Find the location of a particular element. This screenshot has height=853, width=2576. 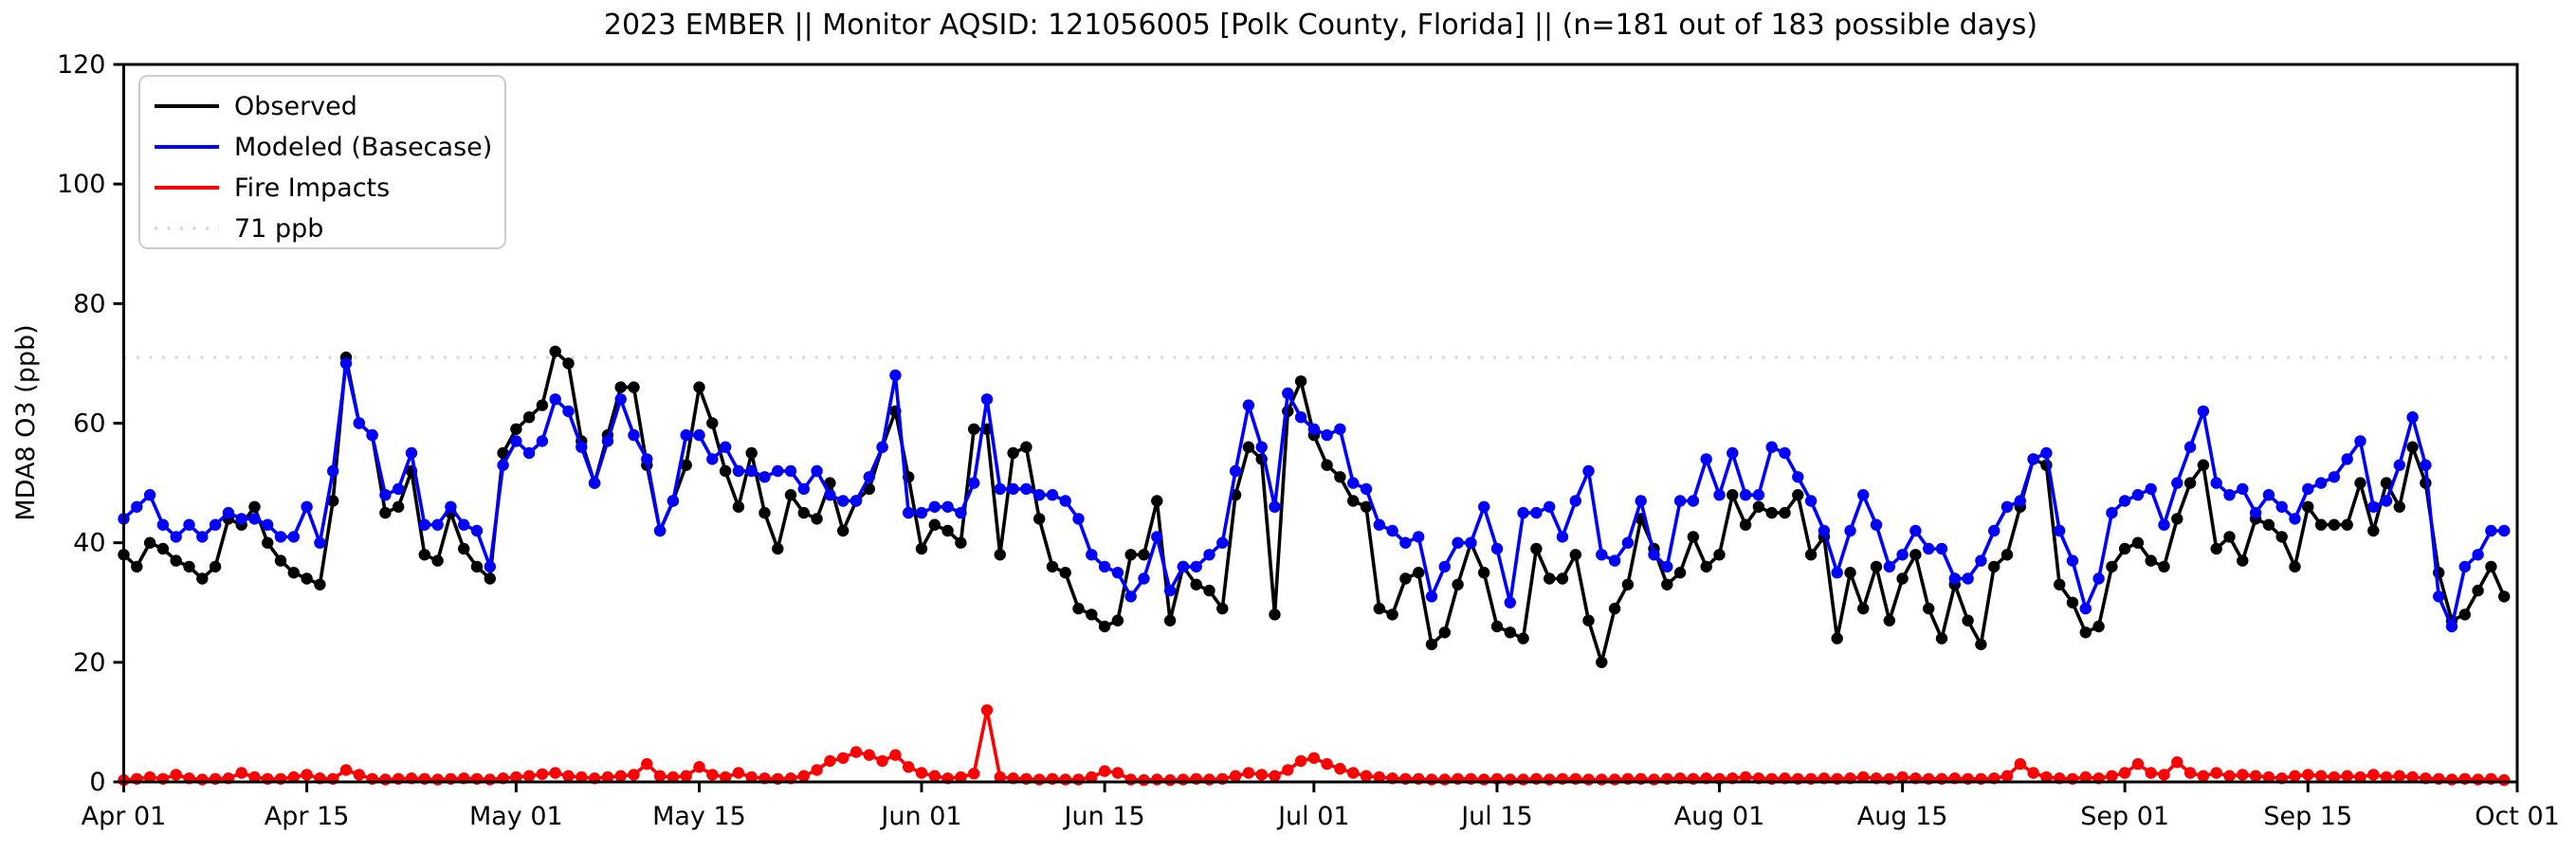

legend-box is located at coordinates (322, 162).